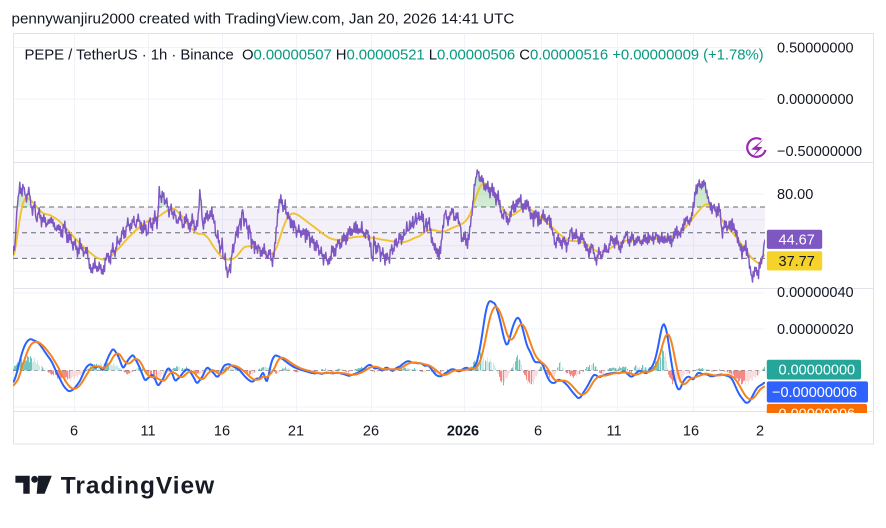 Image resolution: width=886 pixels, height=528 pixels. What do you see at coordinates (296, 432) in the screenshot?
I see `svg-text: 21` at bounding box center [296, 432].